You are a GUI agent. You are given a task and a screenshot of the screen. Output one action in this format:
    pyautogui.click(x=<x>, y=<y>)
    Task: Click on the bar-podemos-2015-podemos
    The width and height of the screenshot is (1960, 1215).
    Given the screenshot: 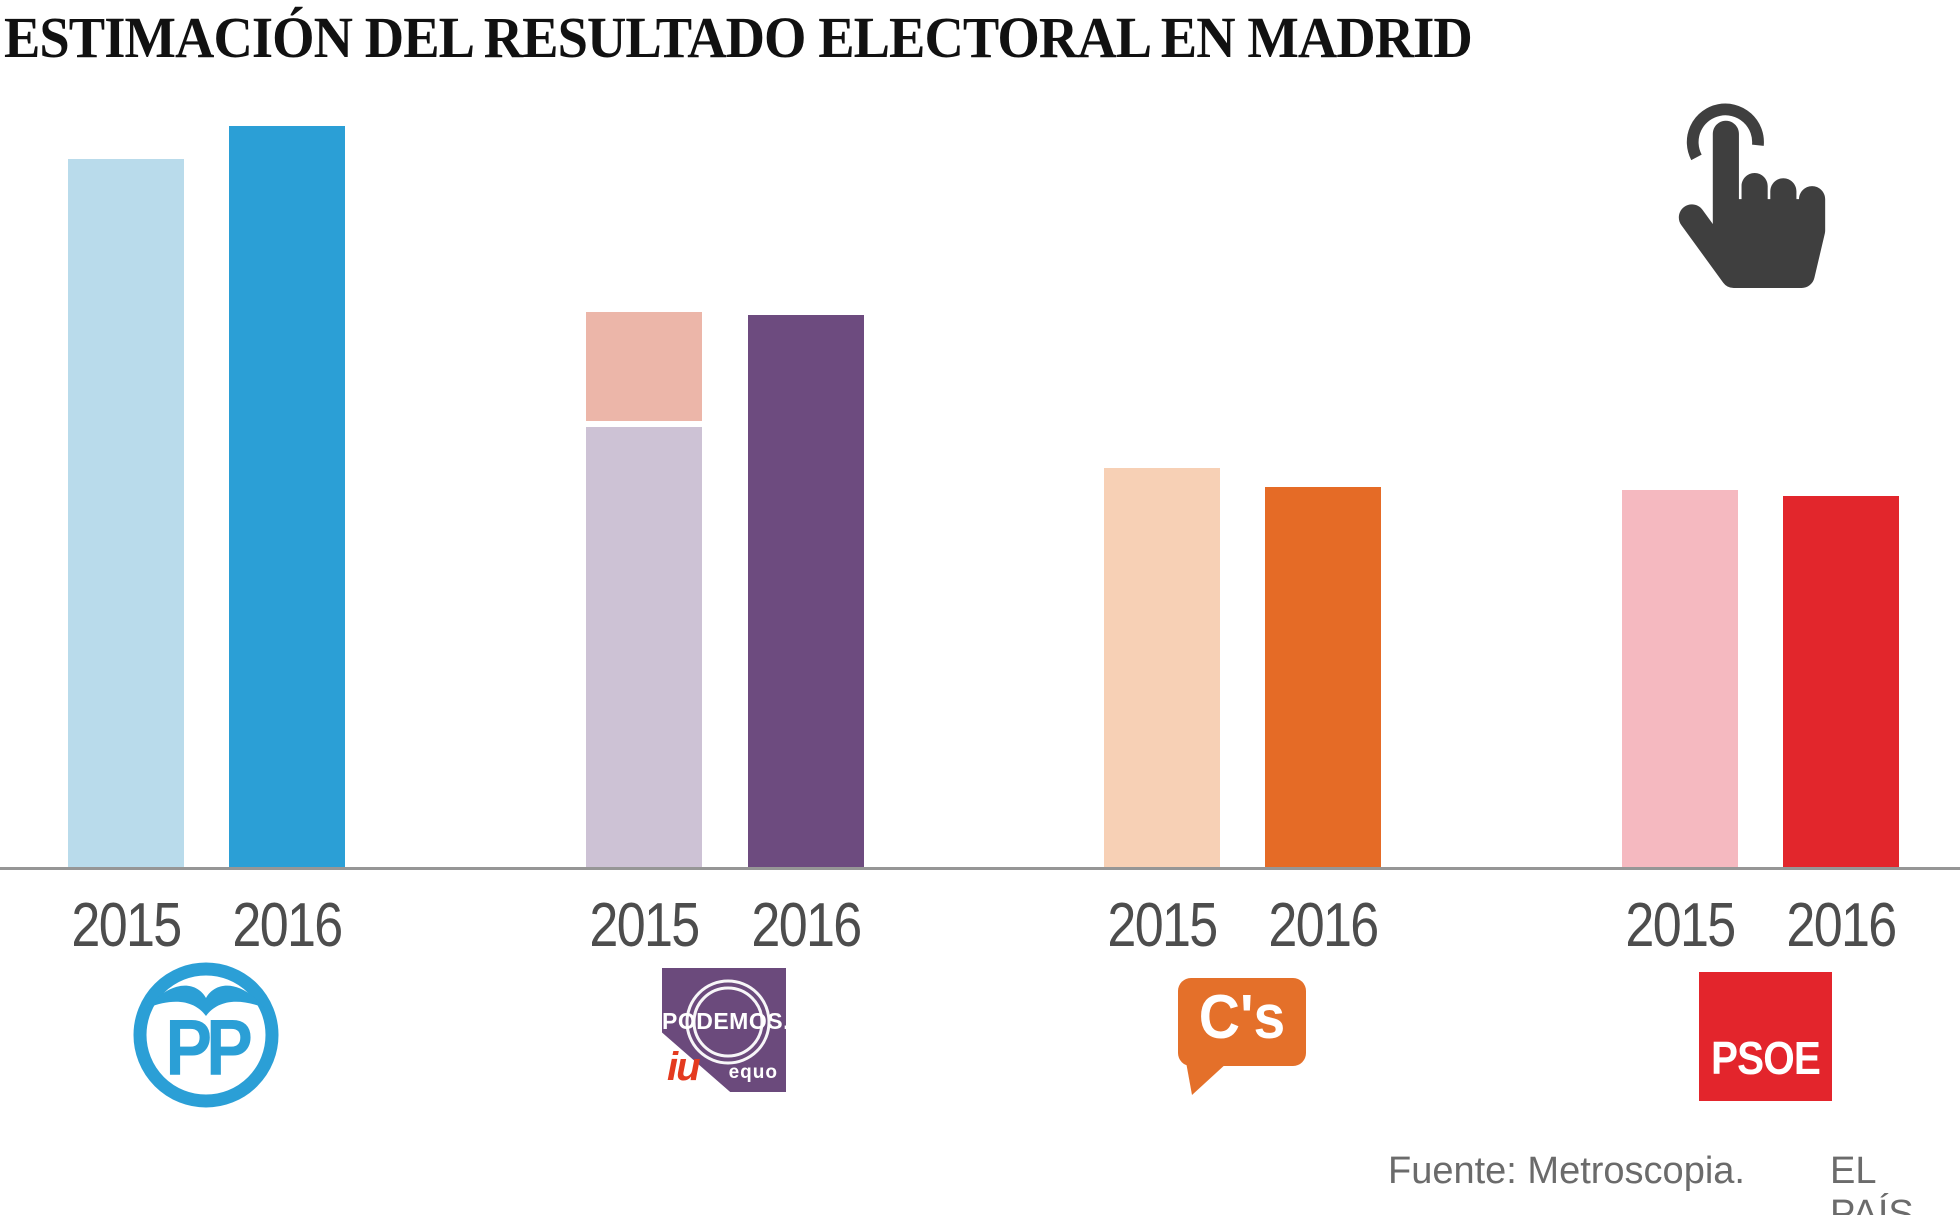 What is the action you would take?
    pyautogui.click(x=644, y=647)
    